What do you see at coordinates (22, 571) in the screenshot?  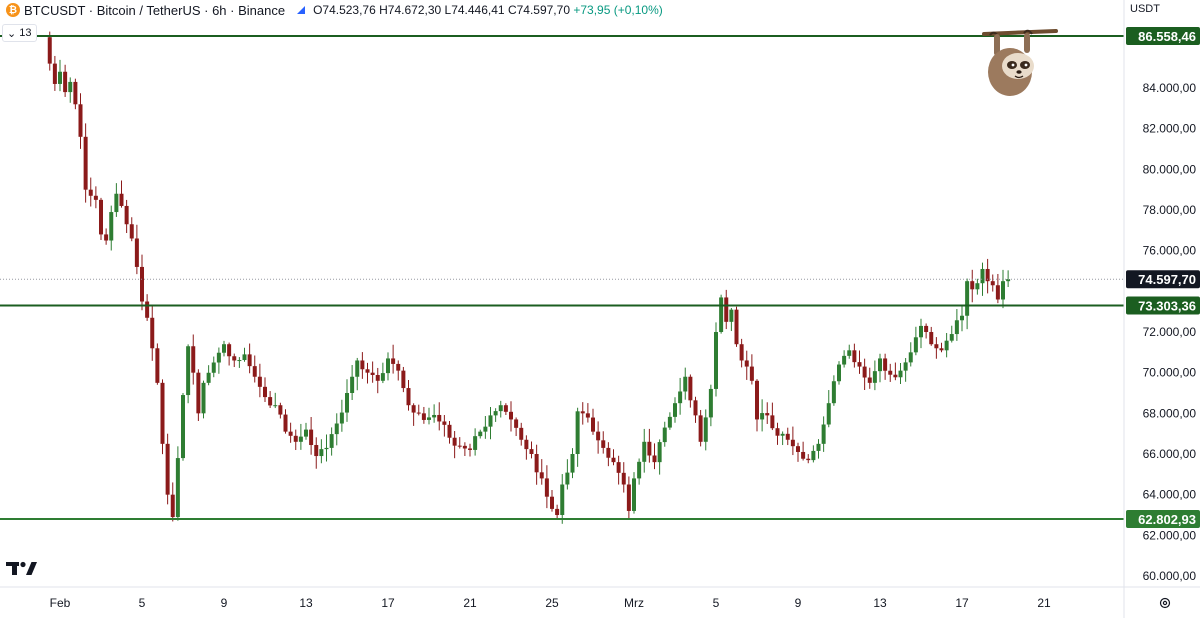 I see `tradingview-logo` at bounding box center [22, 571].